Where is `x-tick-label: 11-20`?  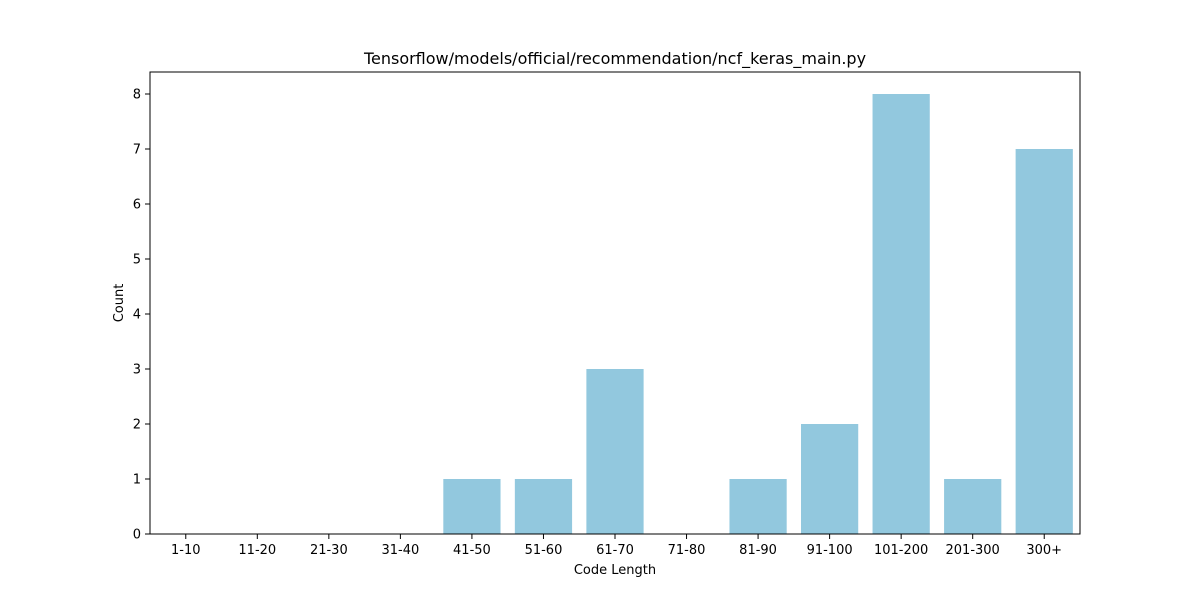
x-tick-label: 11-20 is located at coordinates (257, 550).